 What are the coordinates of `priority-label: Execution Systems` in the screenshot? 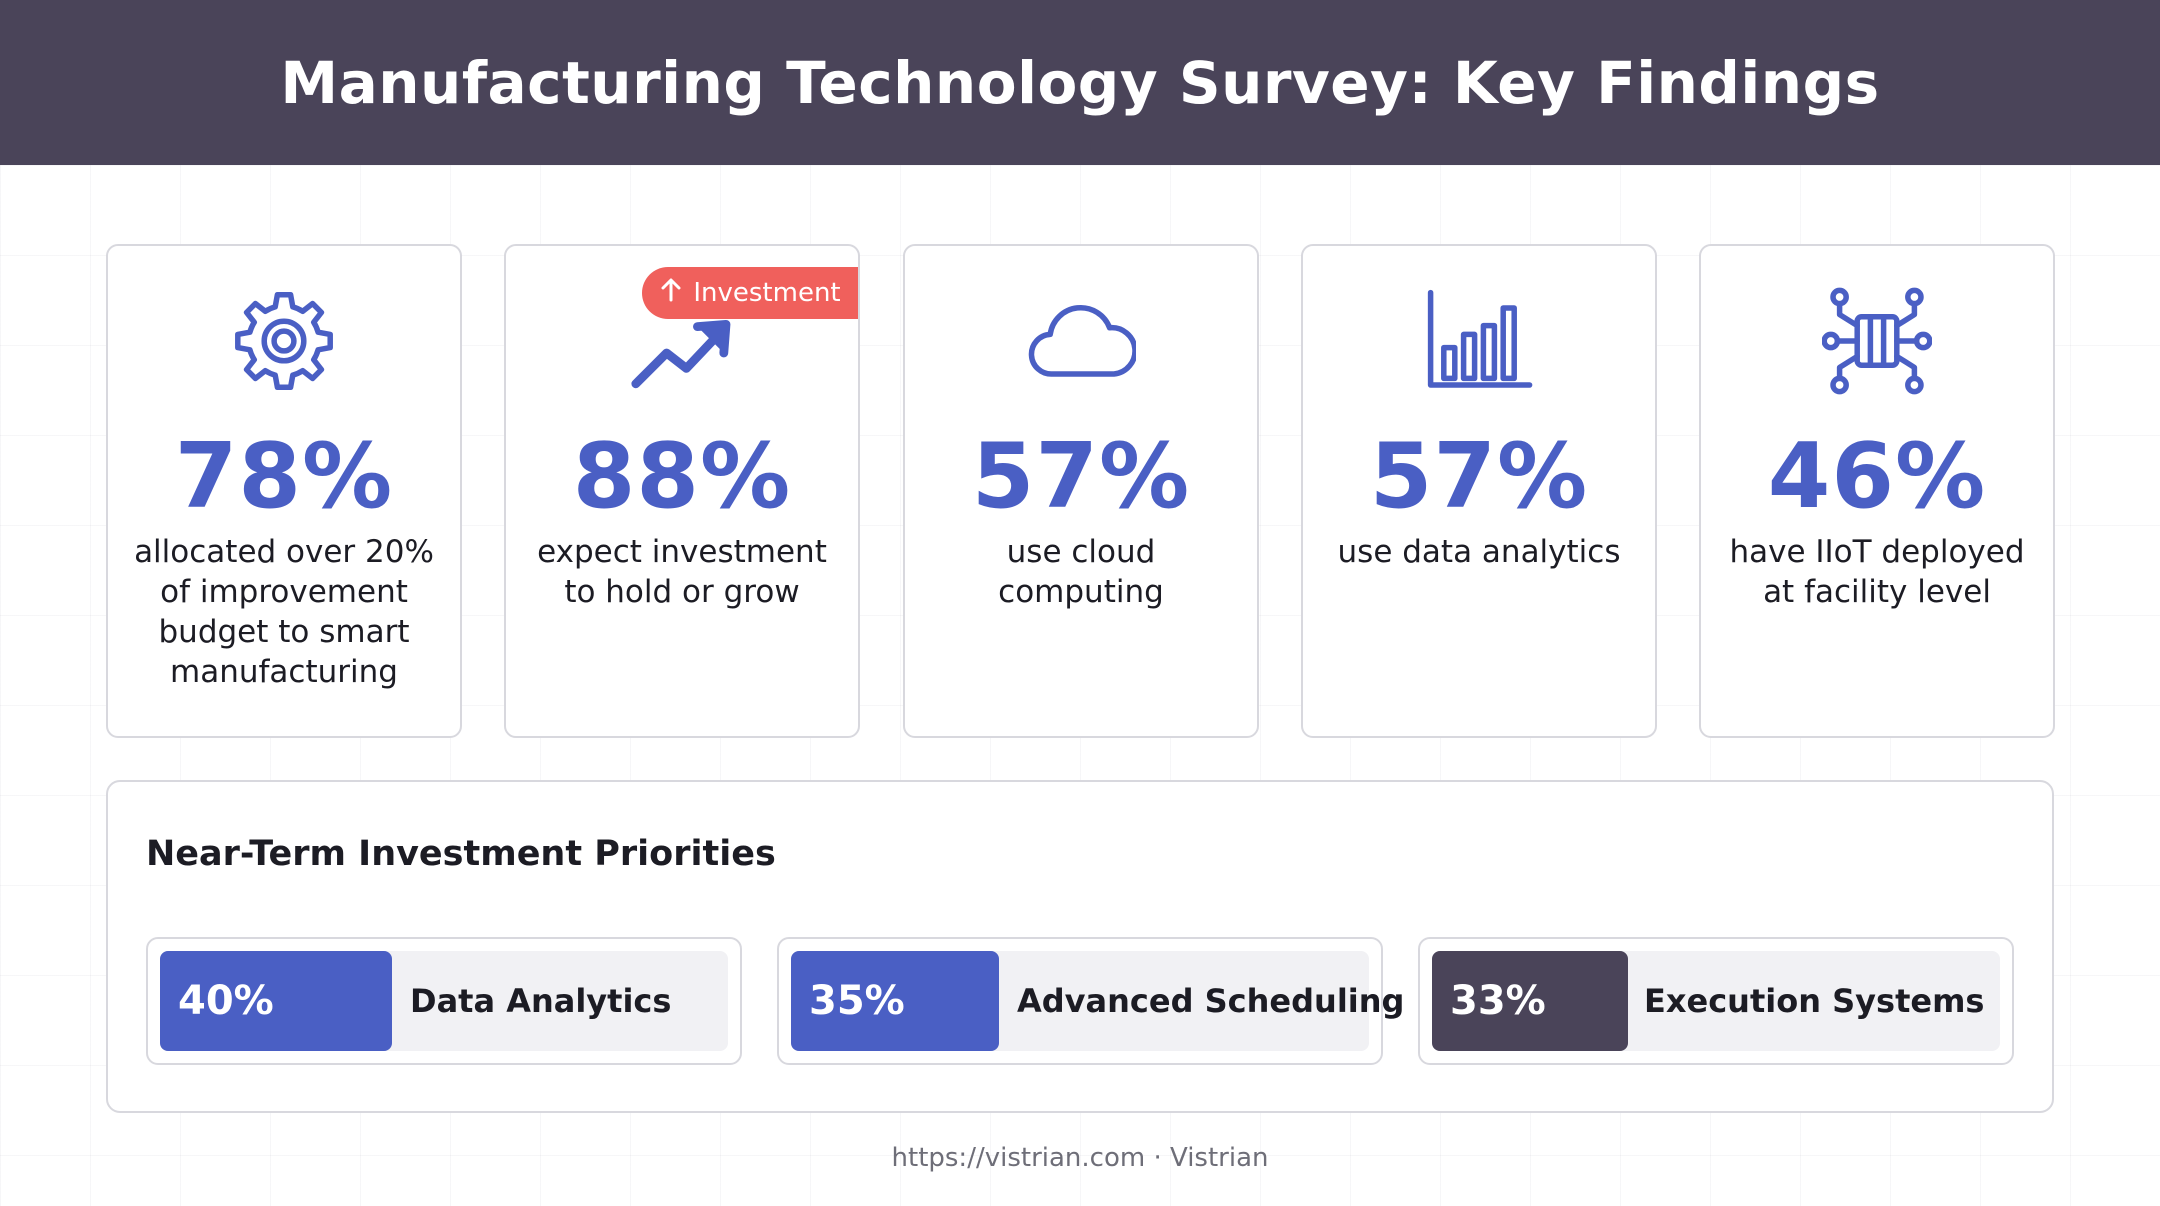 It's located at (1814, 1001).